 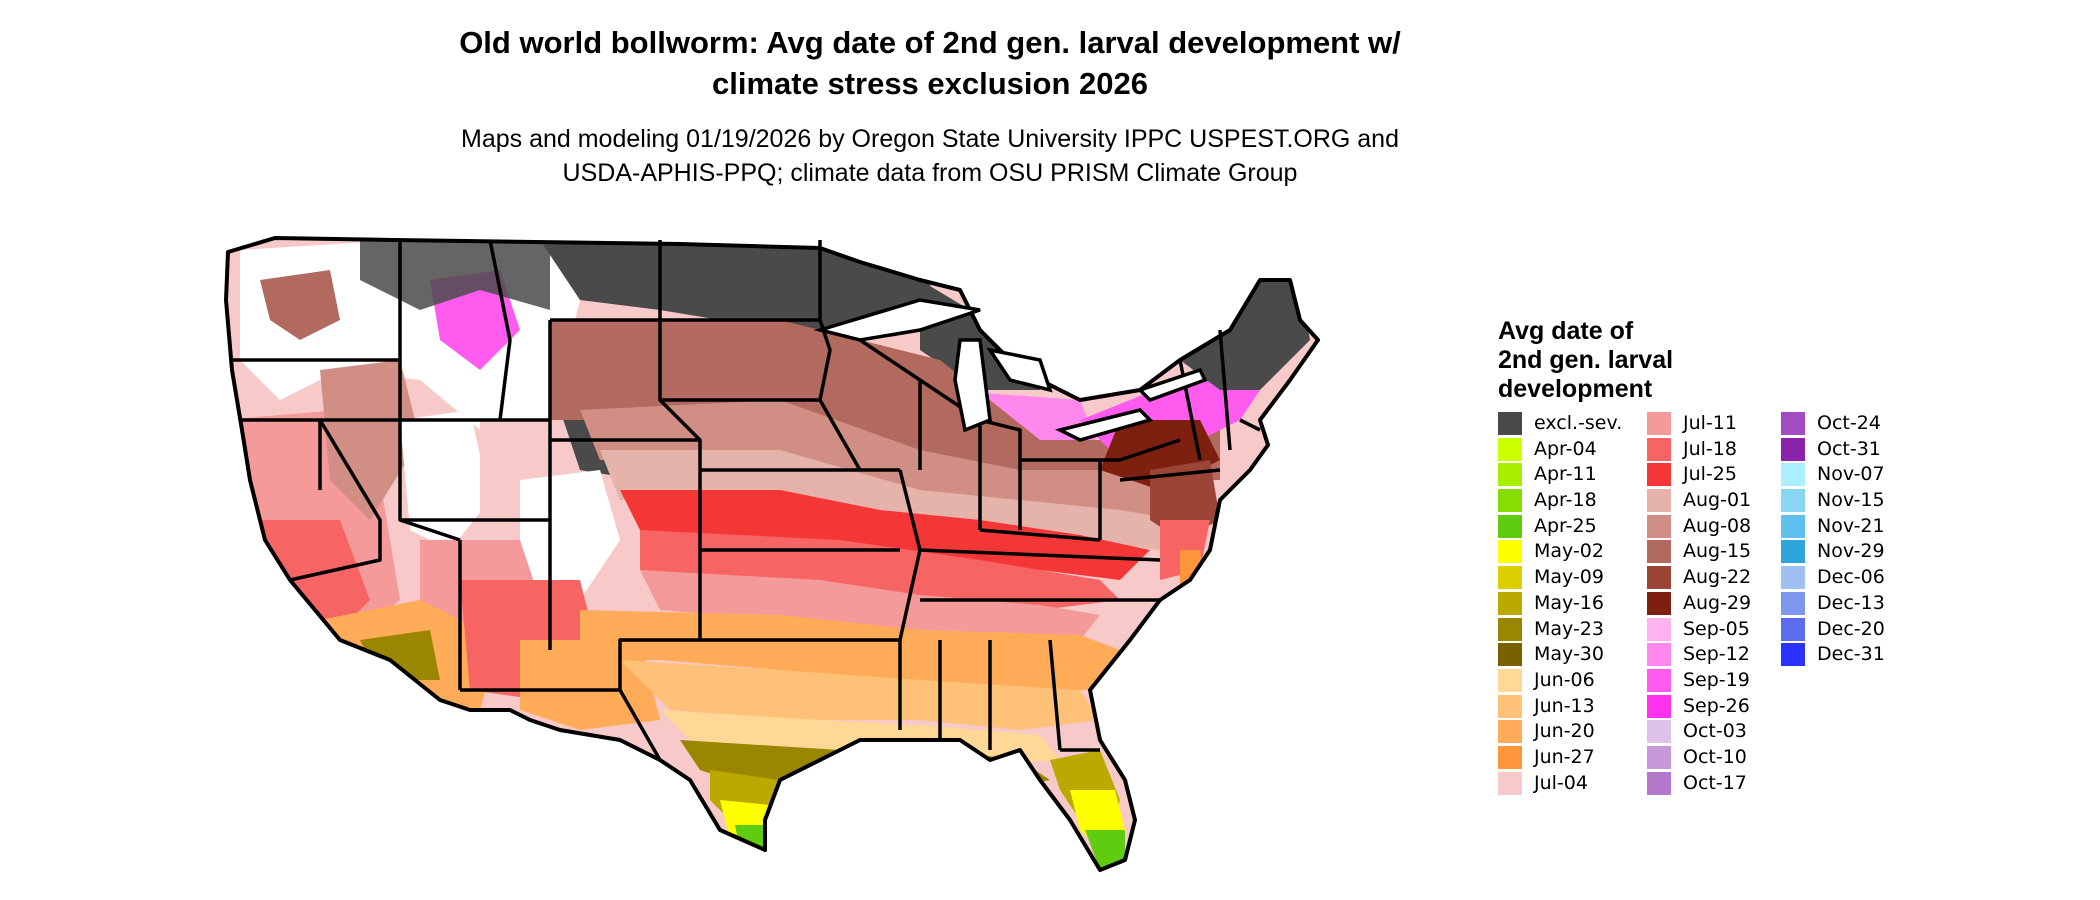 I want to click on legend-label: Aug-15, so click(x=1717, y=551).